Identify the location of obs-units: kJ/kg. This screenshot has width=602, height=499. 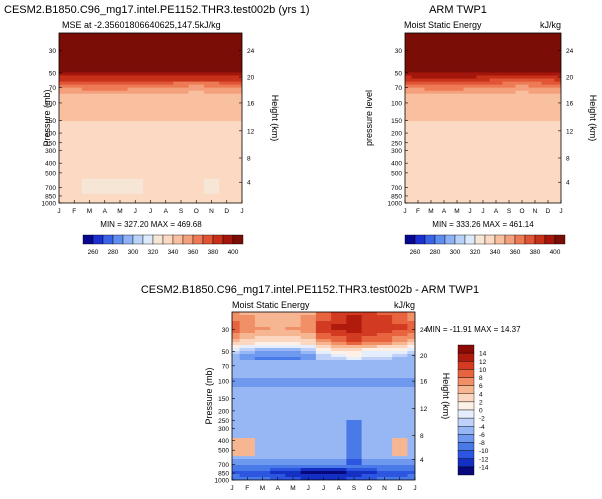
(550, 25).